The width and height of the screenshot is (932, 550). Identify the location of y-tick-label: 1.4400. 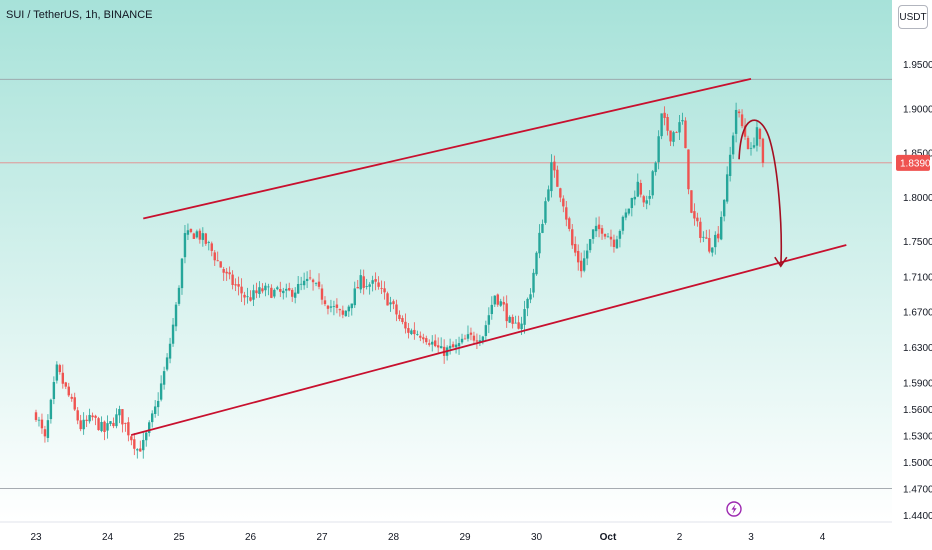
(917, 516).